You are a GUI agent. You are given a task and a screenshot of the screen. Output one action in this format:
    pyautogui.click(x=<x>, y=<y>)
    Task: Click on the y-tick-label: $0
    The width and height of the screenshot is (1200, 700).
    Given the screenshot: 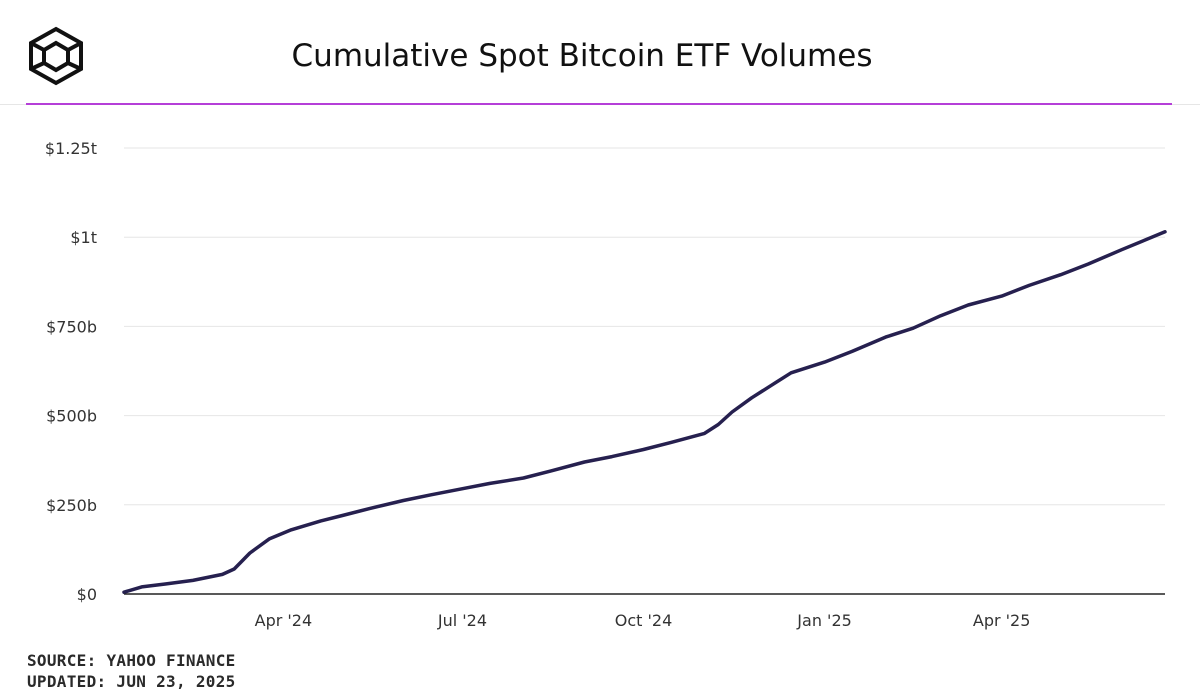 What is the action you would take?
    pyautogui.click(x=87, y=594)
    